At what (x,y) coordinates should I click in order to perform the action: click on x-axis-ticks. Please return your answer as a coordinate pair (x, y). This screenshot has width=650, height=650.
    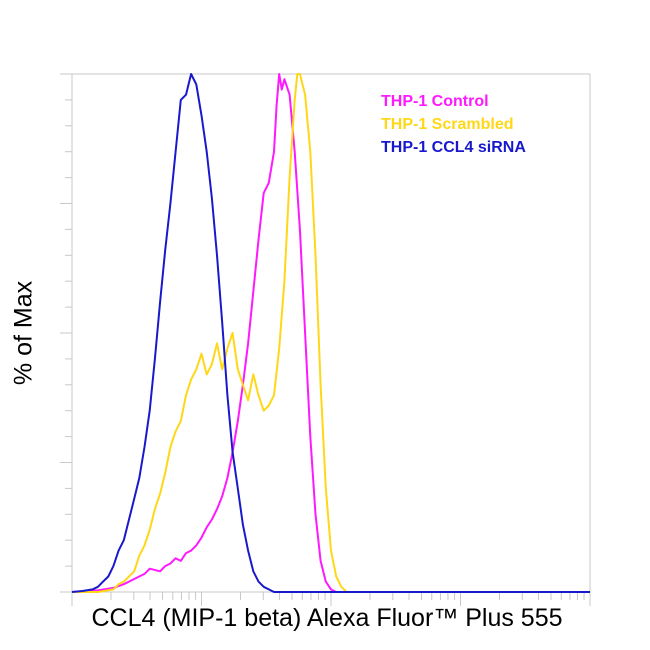
    Looking at the image, I should click on (331, 599).